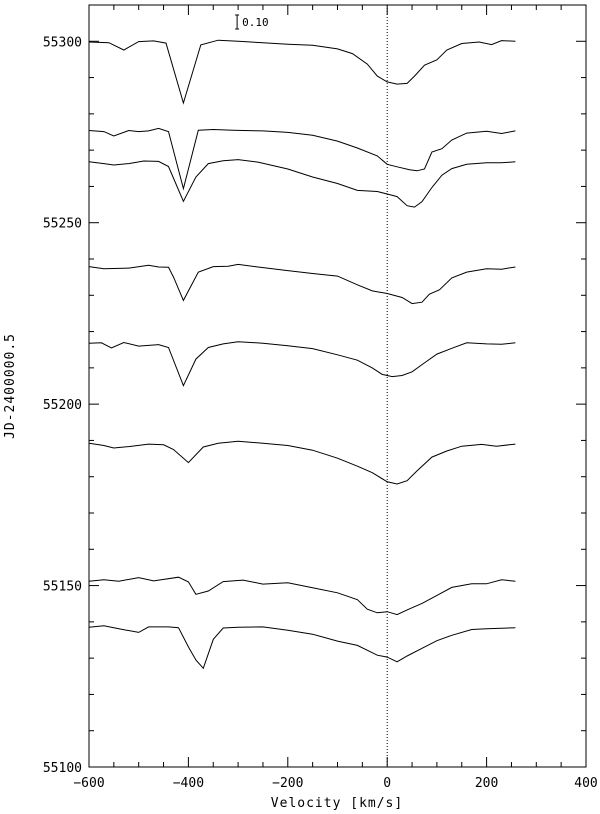 The image size is (600, 814). I want to click on scale-bar-label: 0.10, so click(255, 22).